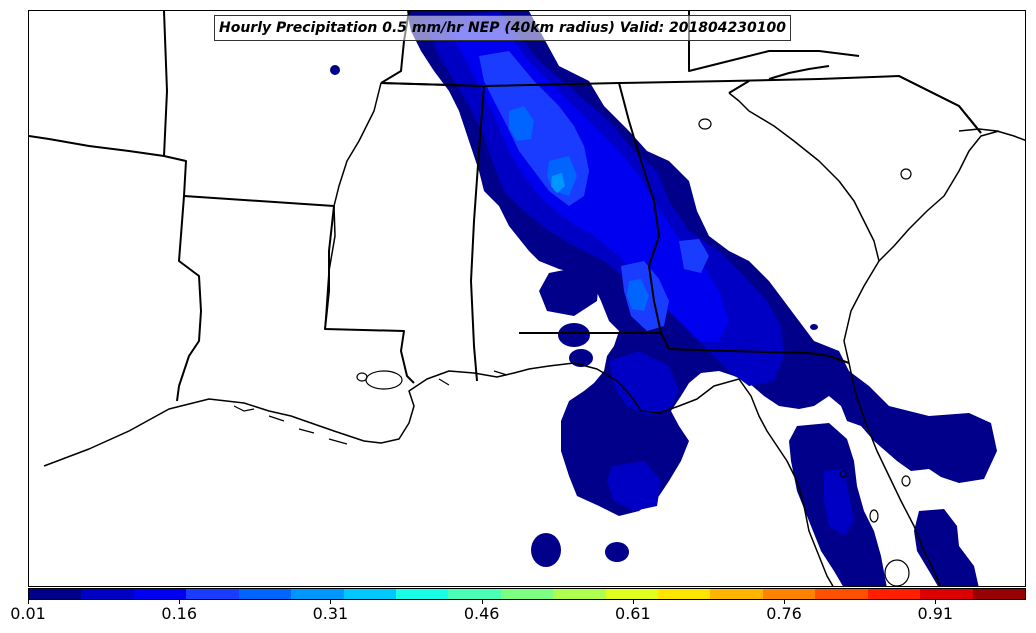 The height and width of the screenshot is (633, 1036). What do you see at coordinates (694, 256) in the screenshot?
I see `precip-contour-level-4c` at bounding box center [694, 256].